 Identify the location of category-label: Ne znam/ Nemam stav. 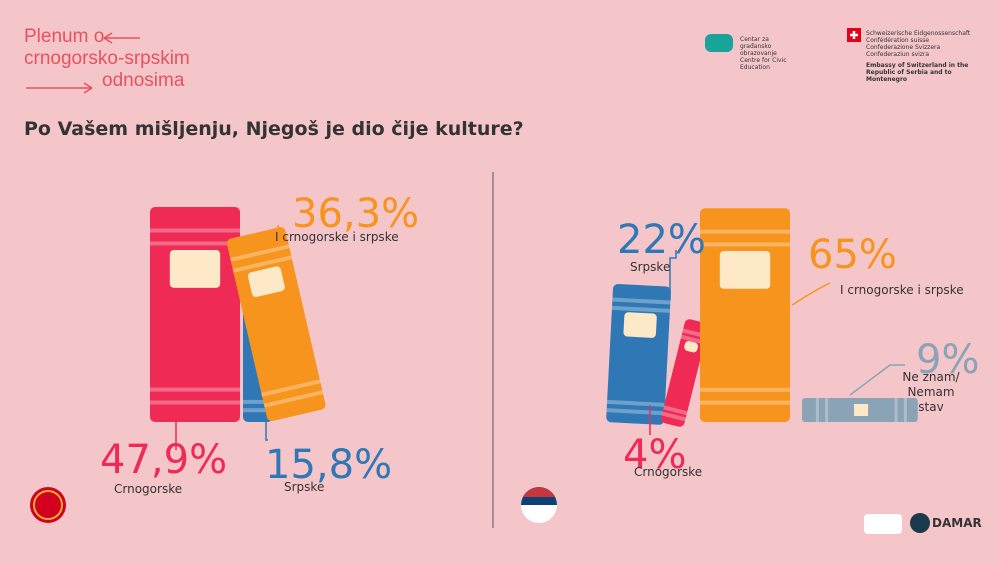
(931, 392).